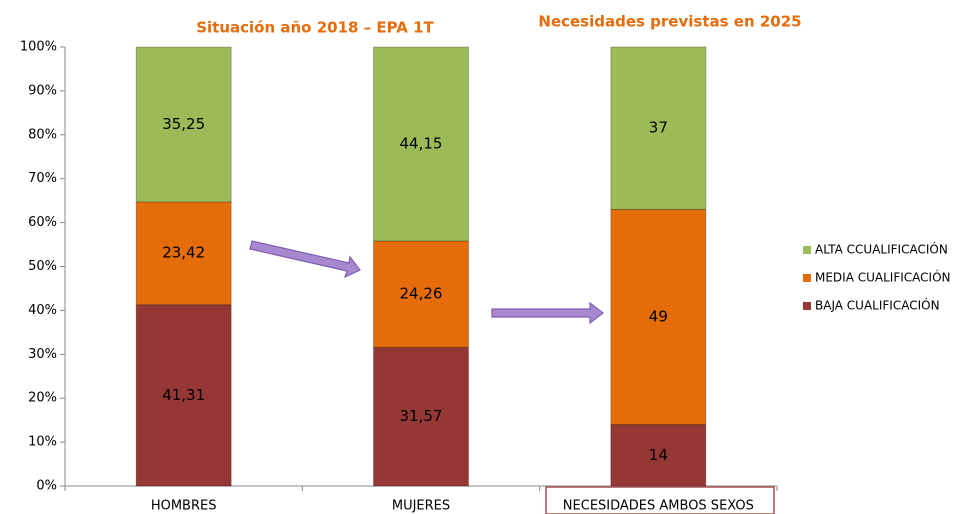 The height and width of the screenshot is (514, 963). I want to click on y-tick-label: 90%, so click(42, 90).